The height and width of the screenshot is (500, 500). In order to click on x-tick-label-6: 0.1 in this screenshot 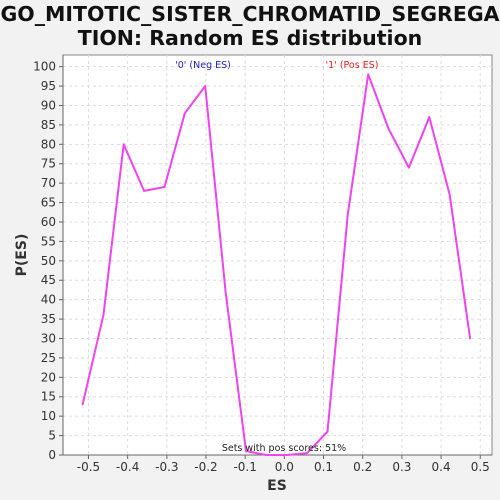, I will do `click(323, 467)`.